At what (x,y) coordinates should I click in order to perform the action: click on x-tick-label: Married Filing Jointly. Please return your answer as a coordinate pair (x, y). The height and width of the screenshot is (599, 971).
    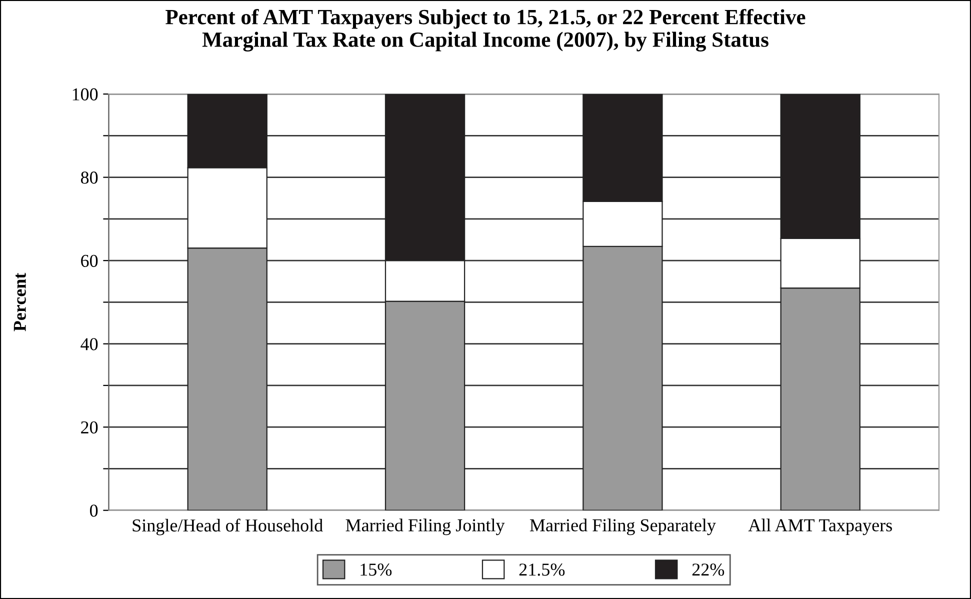
    Looking at the image, I should click on (425, 527).